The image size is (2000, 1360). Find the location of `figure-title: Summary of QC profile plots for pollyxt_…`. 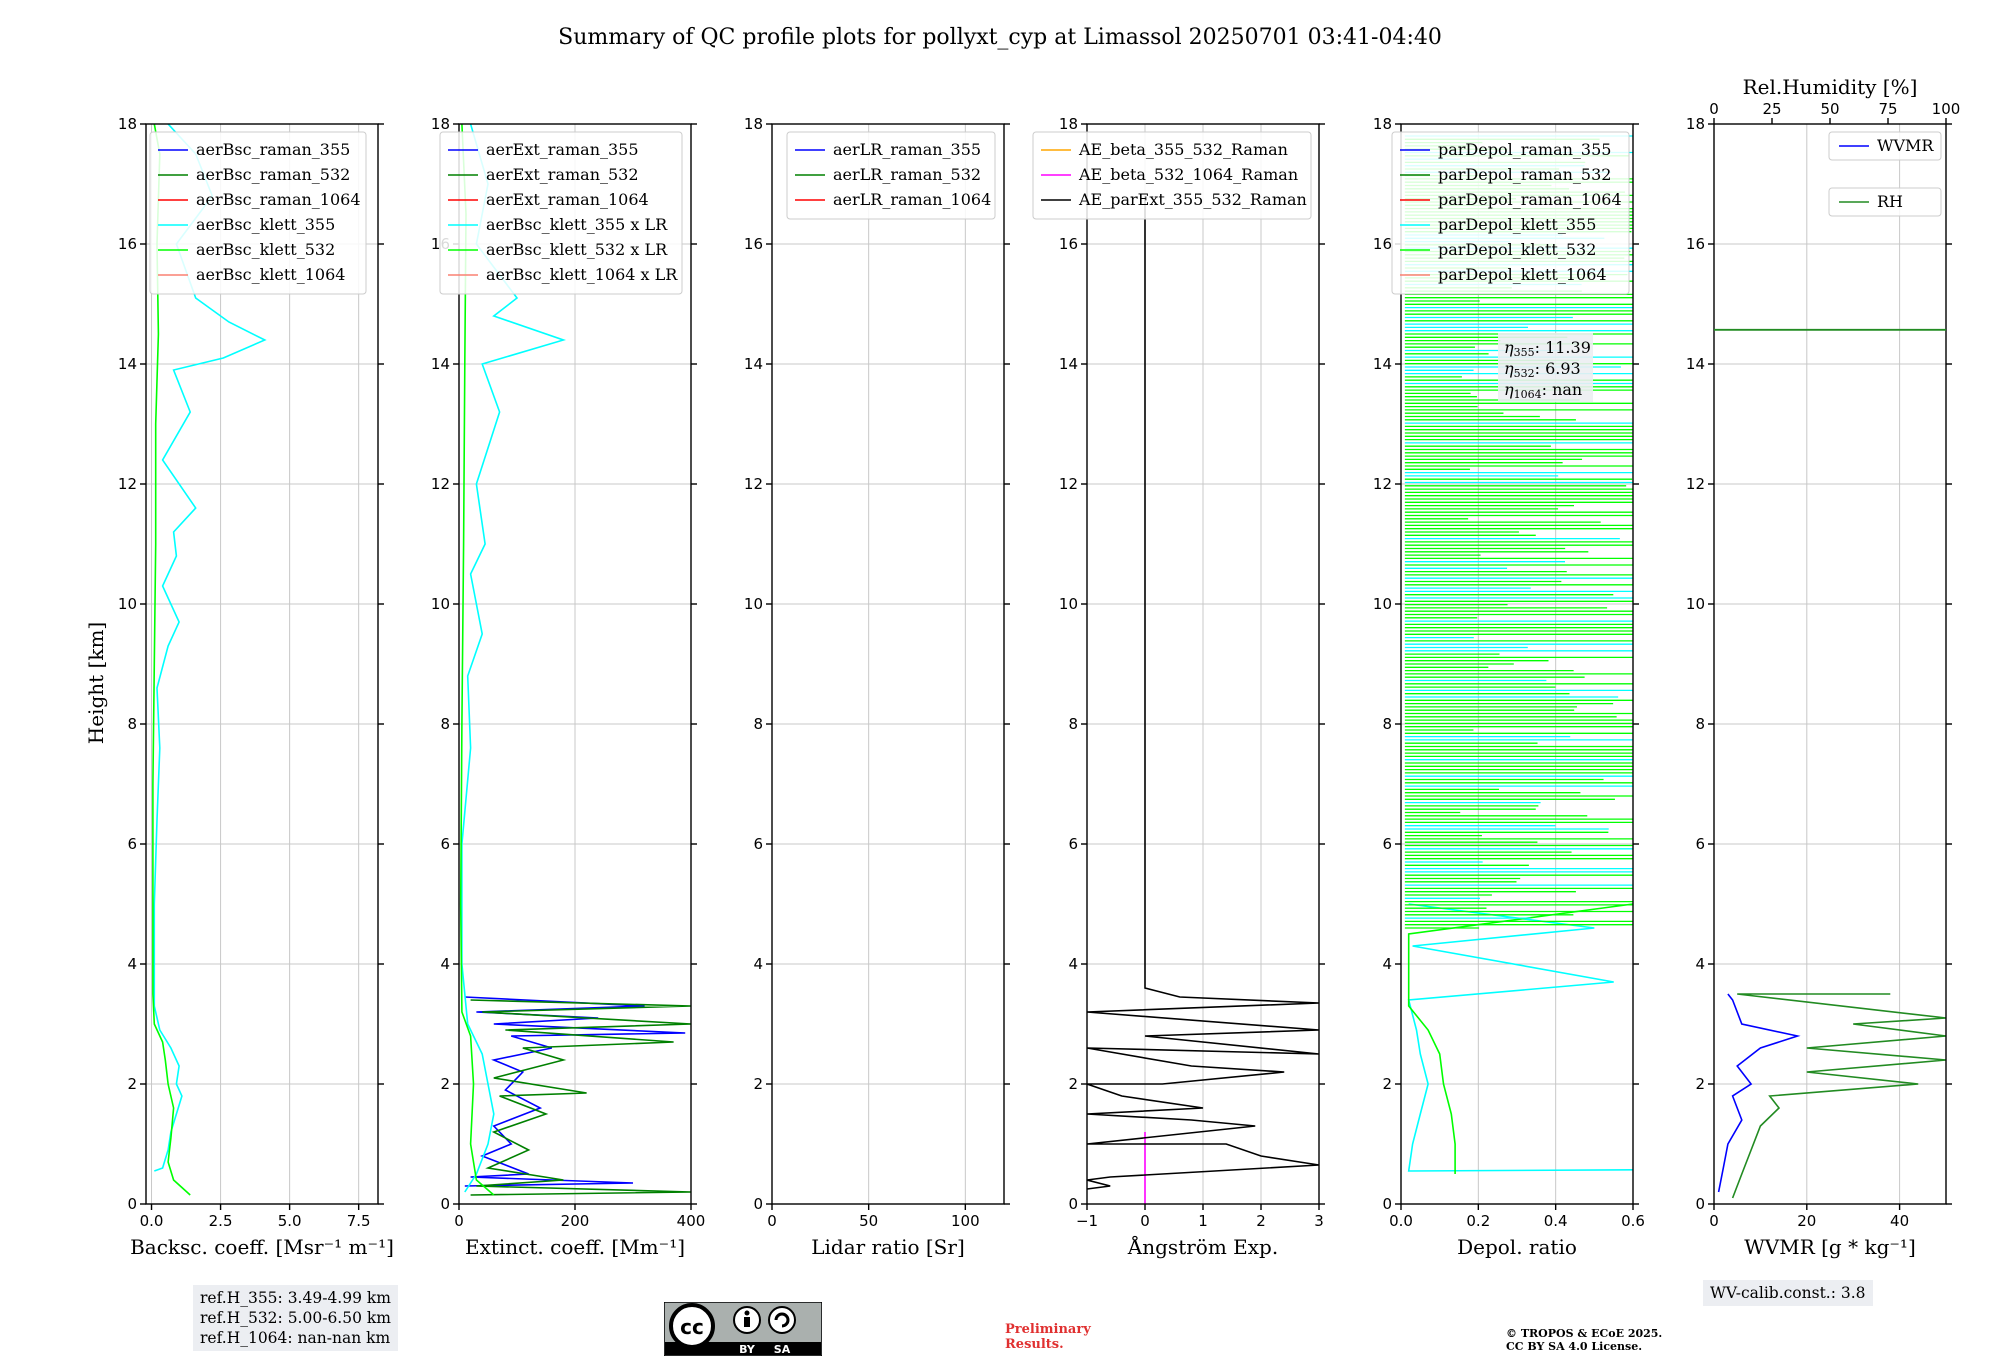

figure-title: Summary of QC profile plots for pollyxt_… is located at coordinates (1000, 37).